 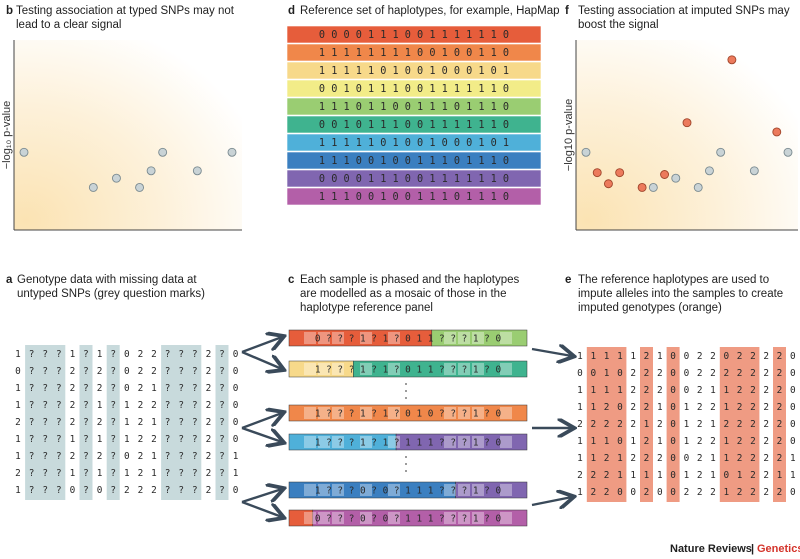 I want to click on plot-b-points, so click(x=128, y=169).